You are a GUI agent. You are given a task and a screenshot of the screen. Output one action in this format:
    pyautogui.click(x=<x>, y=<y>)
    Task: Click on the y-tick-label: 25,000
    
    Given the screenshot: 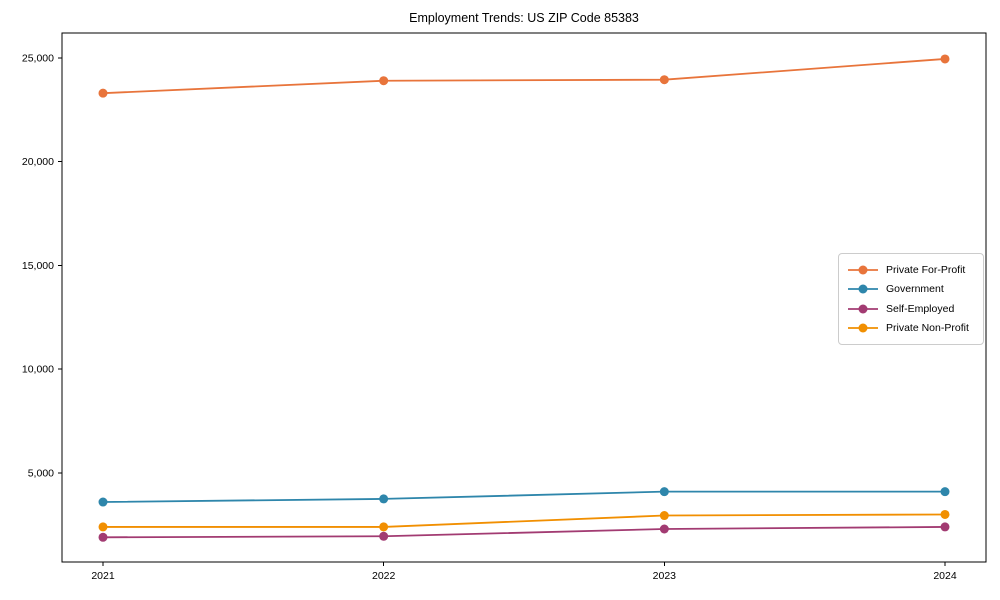 What is the action you would take?
    pyautogui.click(x=38, y=58)
    